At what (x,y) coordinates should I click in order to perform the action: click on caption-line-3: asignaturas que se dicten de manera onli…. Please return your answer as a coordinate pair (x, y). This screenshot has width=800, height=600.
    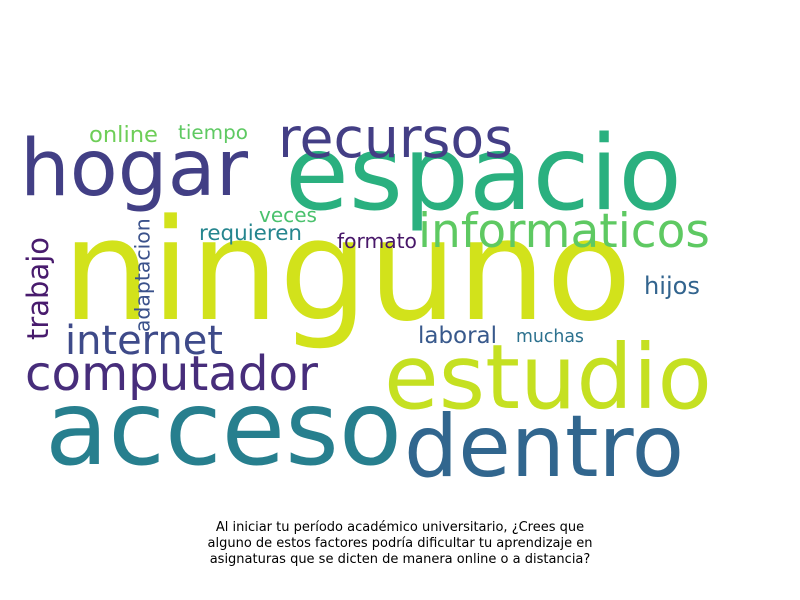
    Looking at the image, I should click on (400, 559).